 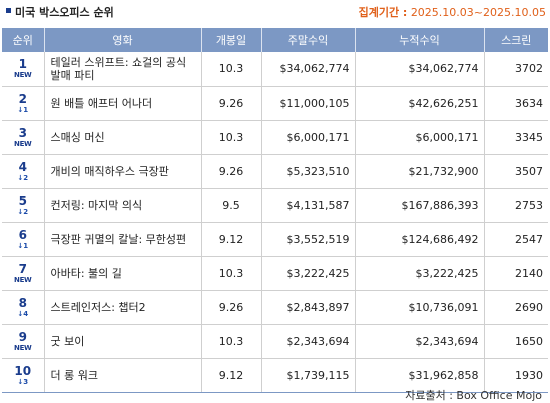 I want to click on source-note: 자료출처 : Box Office Mojo, so click(x=473, y=395).